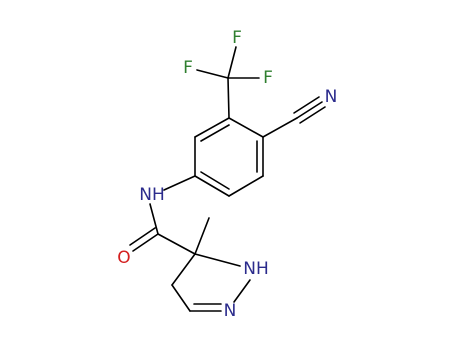 This screenshot has width=455, height=350. What do you see at coordinates (123, 258) in the screenshot?
I see `atom-label: O` at bounding box center [123, 258].